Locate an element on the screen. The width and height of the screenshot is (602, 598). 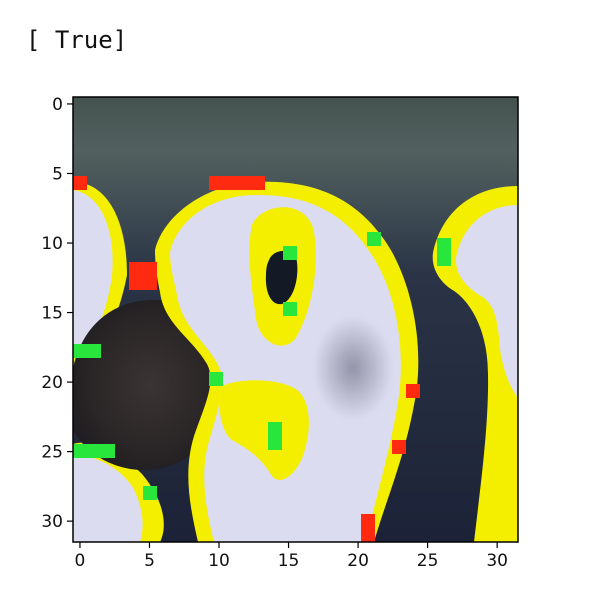
center-shadow is located at coordinates (353, 368).